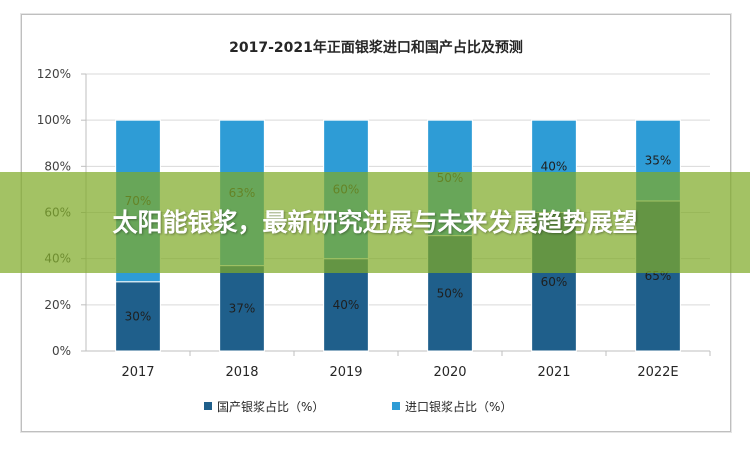  What do you see at coordinates (138, 316) in the screenshot?
I see `data-label: 30%` at bounding box center [138, 316].